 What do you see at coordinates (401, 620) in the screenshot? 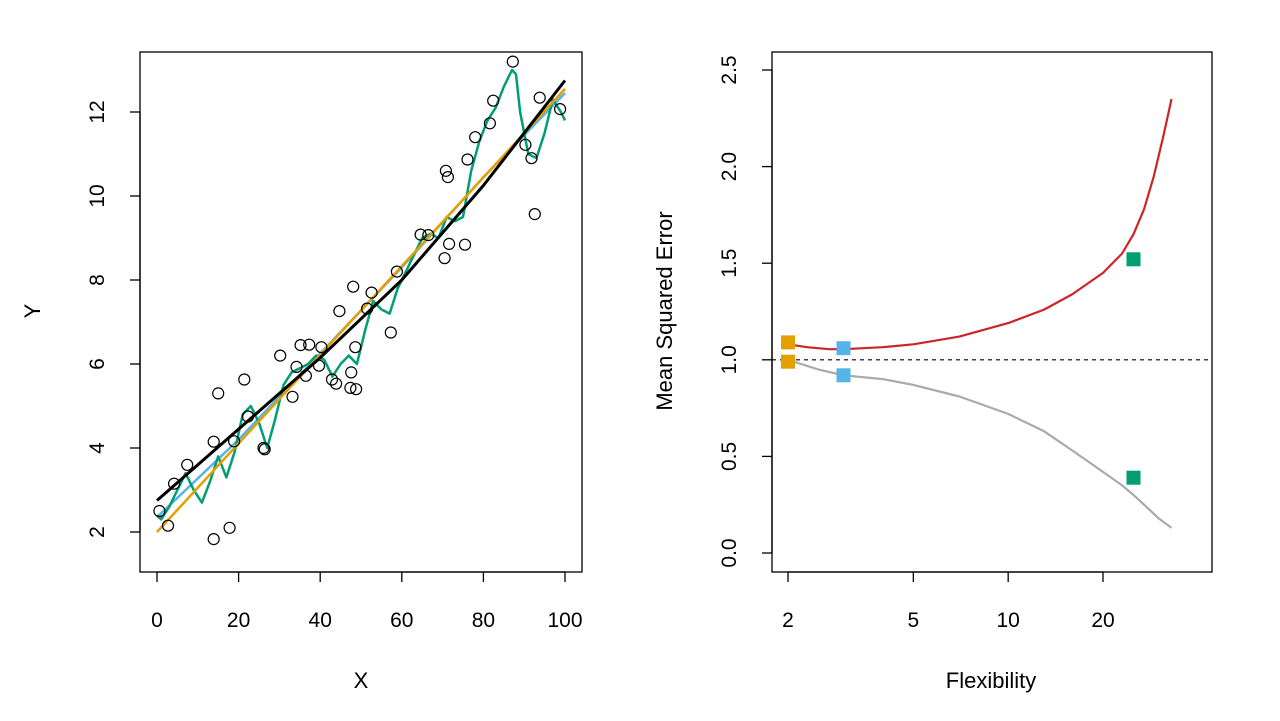
I see `left-x-tick-label: 60` at bounding box center [401, 620].